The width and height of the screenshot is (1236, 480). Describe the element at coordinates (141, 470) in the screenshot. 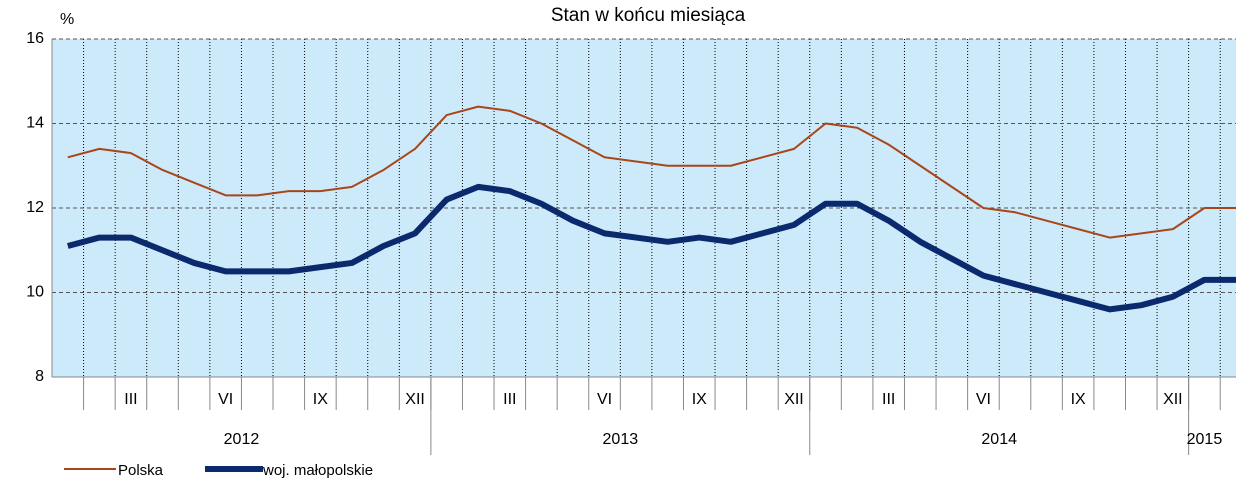

I see `legend-label: Polska` at that location.